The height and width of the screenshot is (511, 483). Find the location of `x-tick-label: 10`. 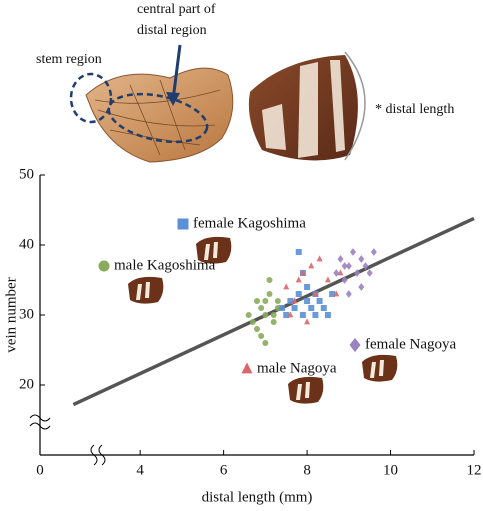

x-tick-label: 10 is located at coordinates (390, 470).